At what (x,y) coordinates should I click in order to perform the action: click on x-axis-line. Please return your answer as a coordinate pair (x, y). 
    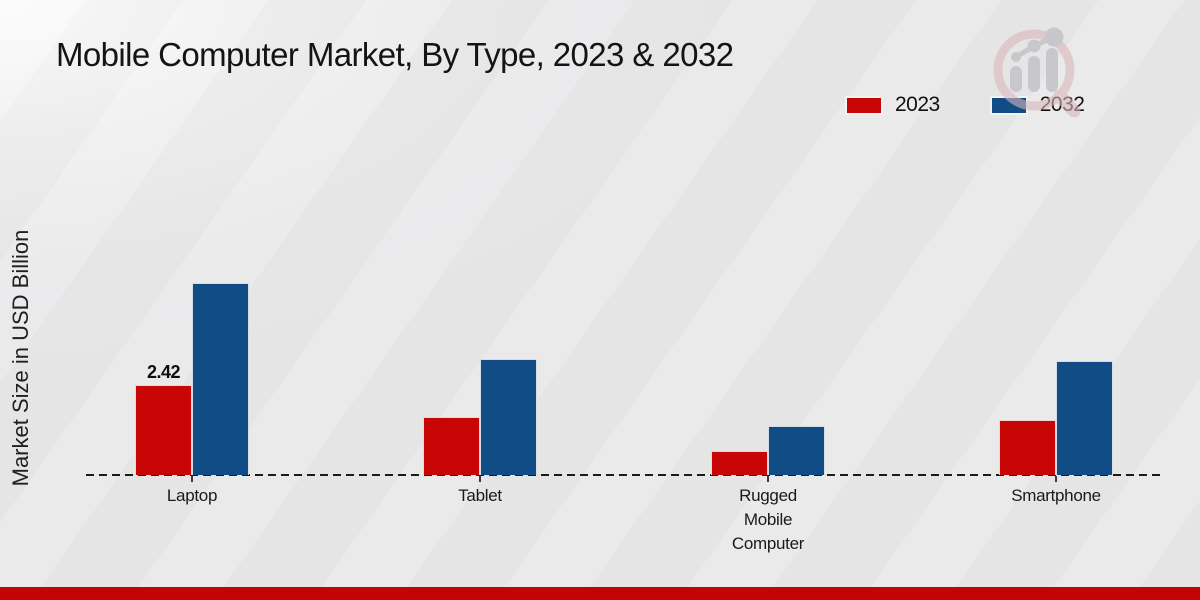
    Looking at the image, I should click on (625, 475).